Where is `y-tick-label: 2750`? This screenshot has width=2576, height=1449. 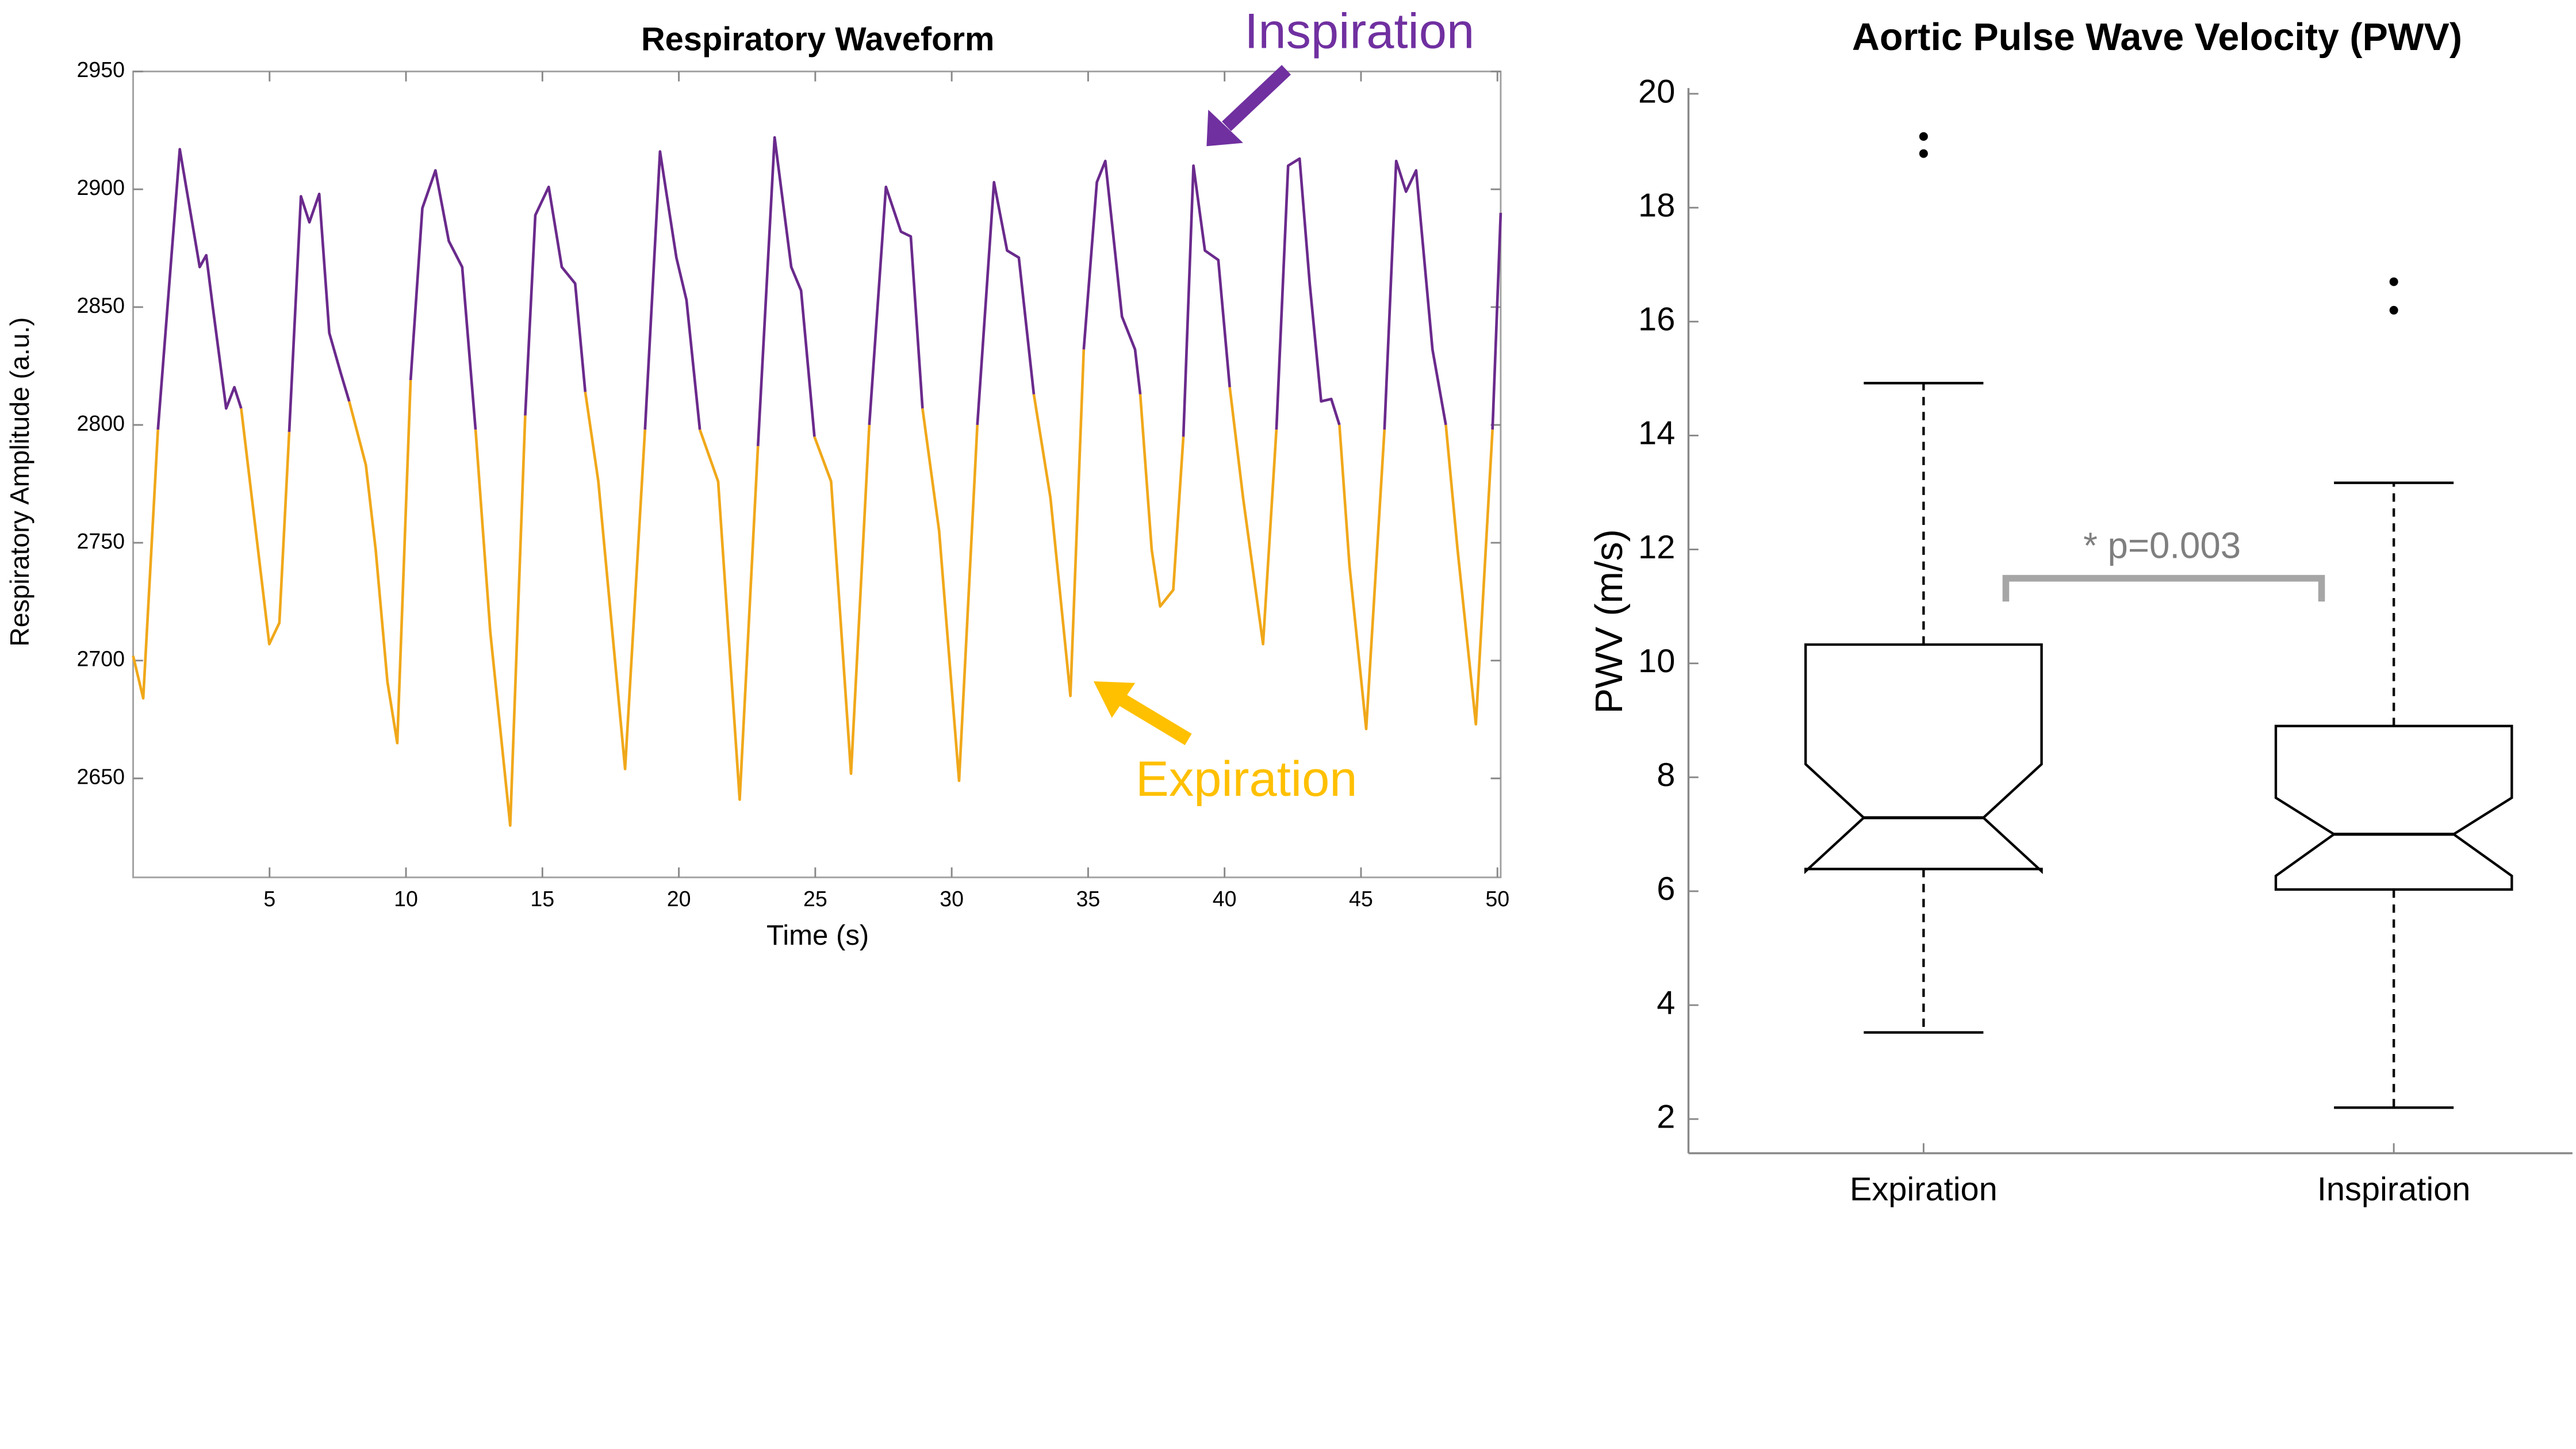 y-tick-label: 2750 is located at coordinates (101, 541).